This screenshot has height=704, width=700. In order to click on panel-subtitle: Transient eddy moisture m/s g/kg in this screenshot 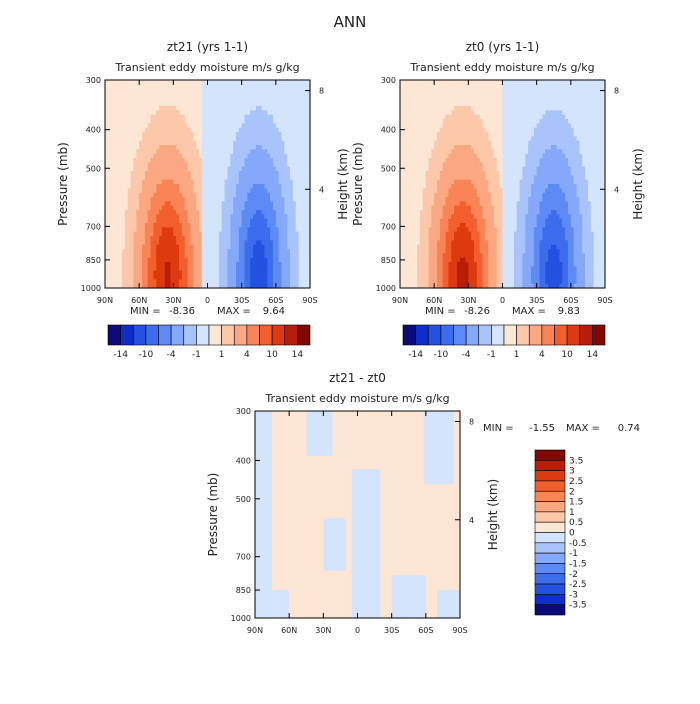, I will do `click(206, 67)`.